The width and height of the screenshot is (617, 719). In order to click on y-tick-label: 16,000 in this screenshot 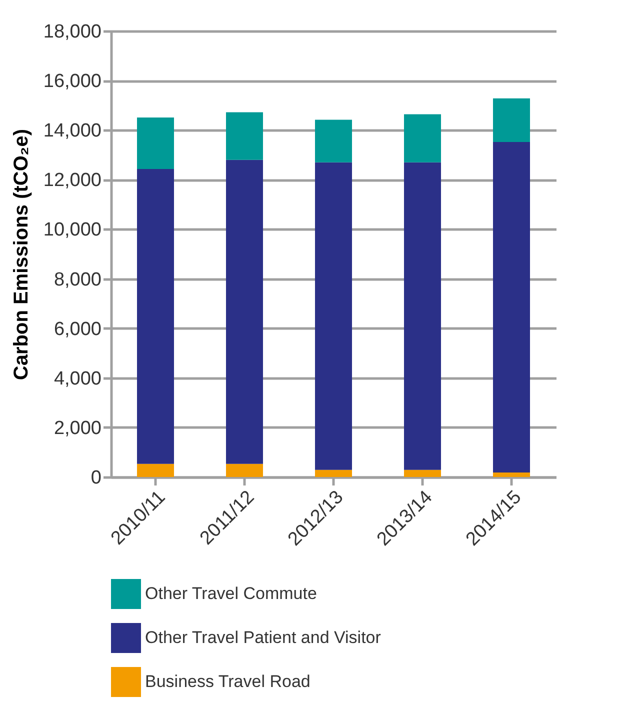, I will do `click(72, 81)`.